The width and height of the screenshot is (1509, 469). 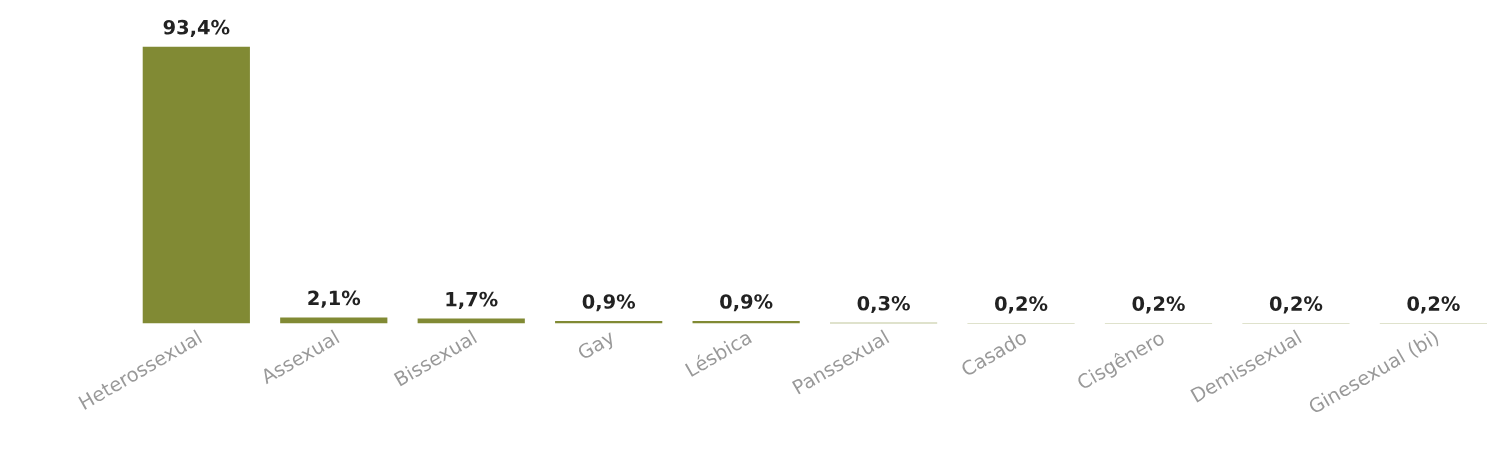 What do you see at coordinates (334, 299) in the screenshot?
I see `data-label: 2,1%` at bounding box center [334, 299].